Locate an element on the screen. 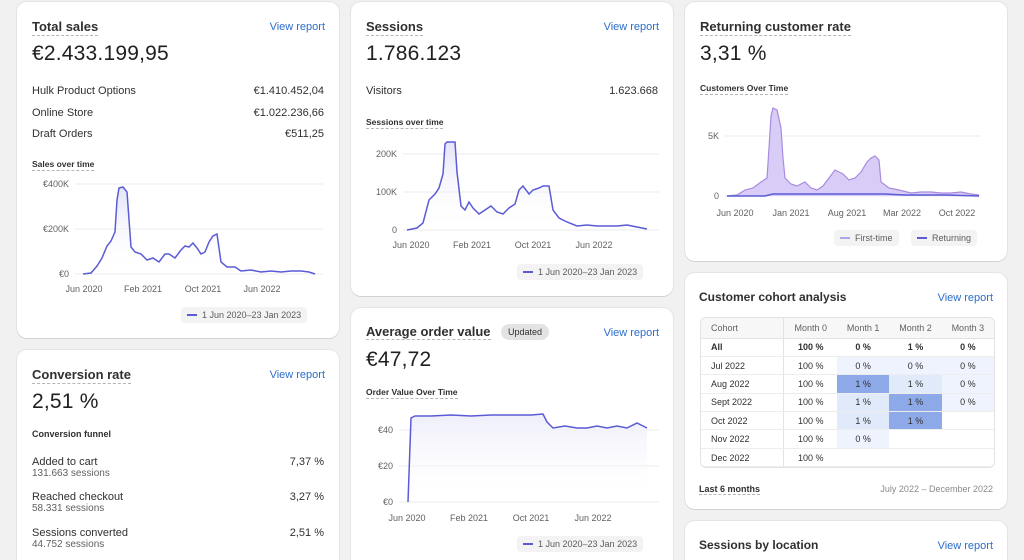 The image size is (1024, 560). returning-customer-title: Returning customer rate is located at coordinates (775, 27).